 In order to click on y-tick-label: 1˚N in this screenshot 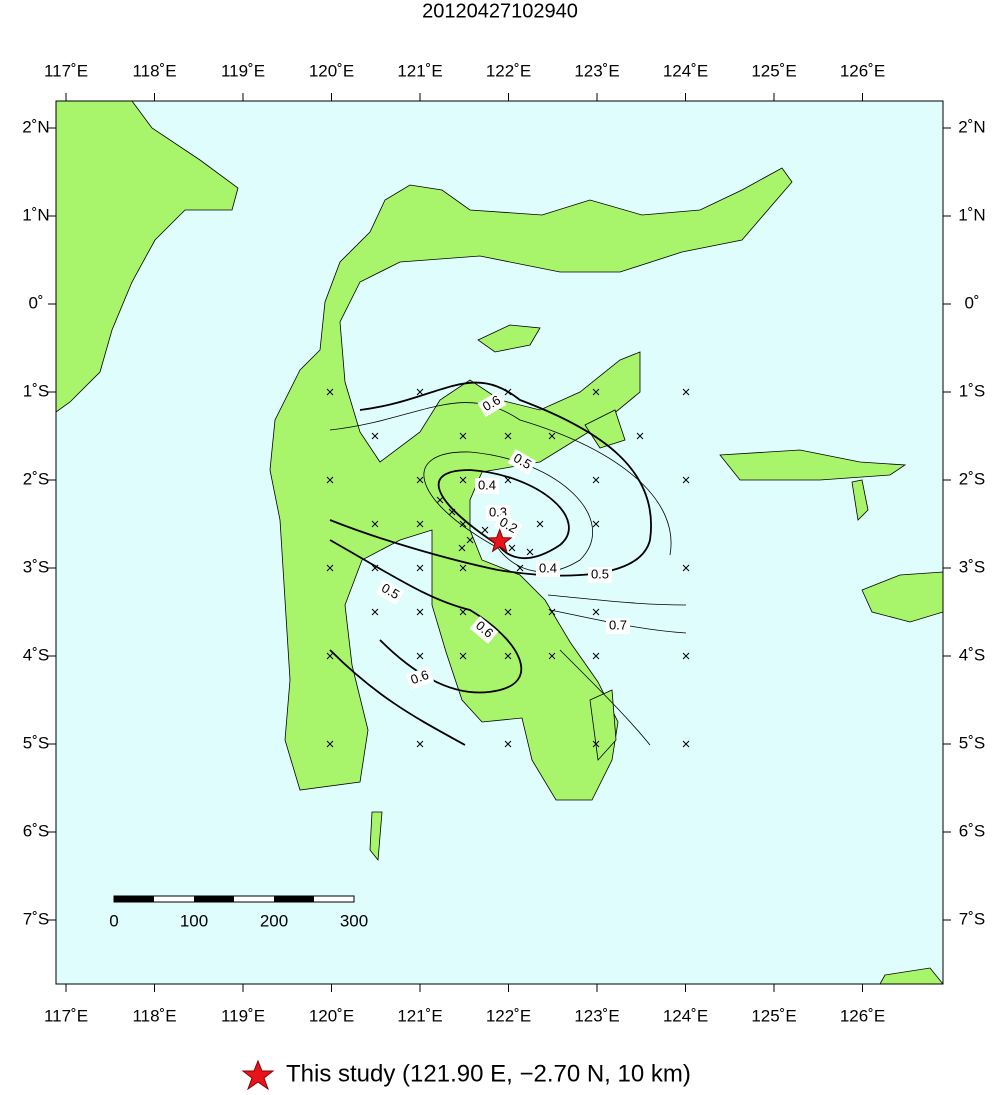, I will do `click(971, 214)`.